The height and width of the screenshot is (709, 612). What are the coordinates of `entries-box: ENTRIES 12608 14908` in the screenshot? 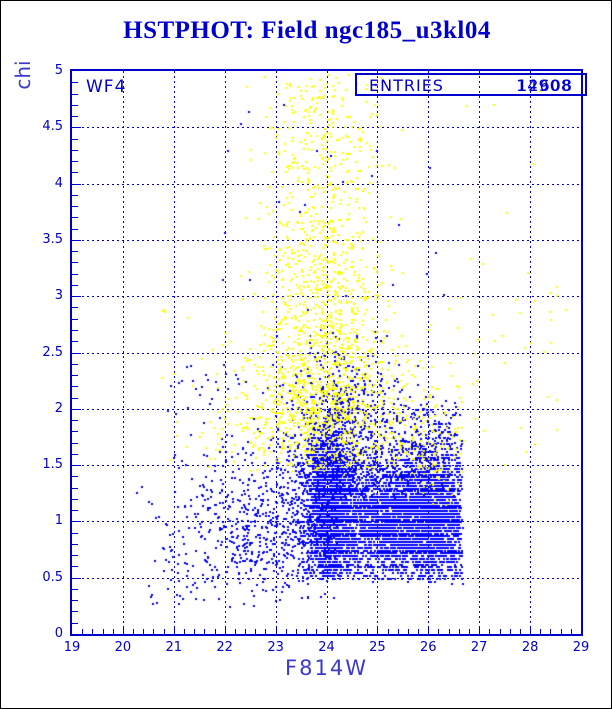 It's located at (471, 84).